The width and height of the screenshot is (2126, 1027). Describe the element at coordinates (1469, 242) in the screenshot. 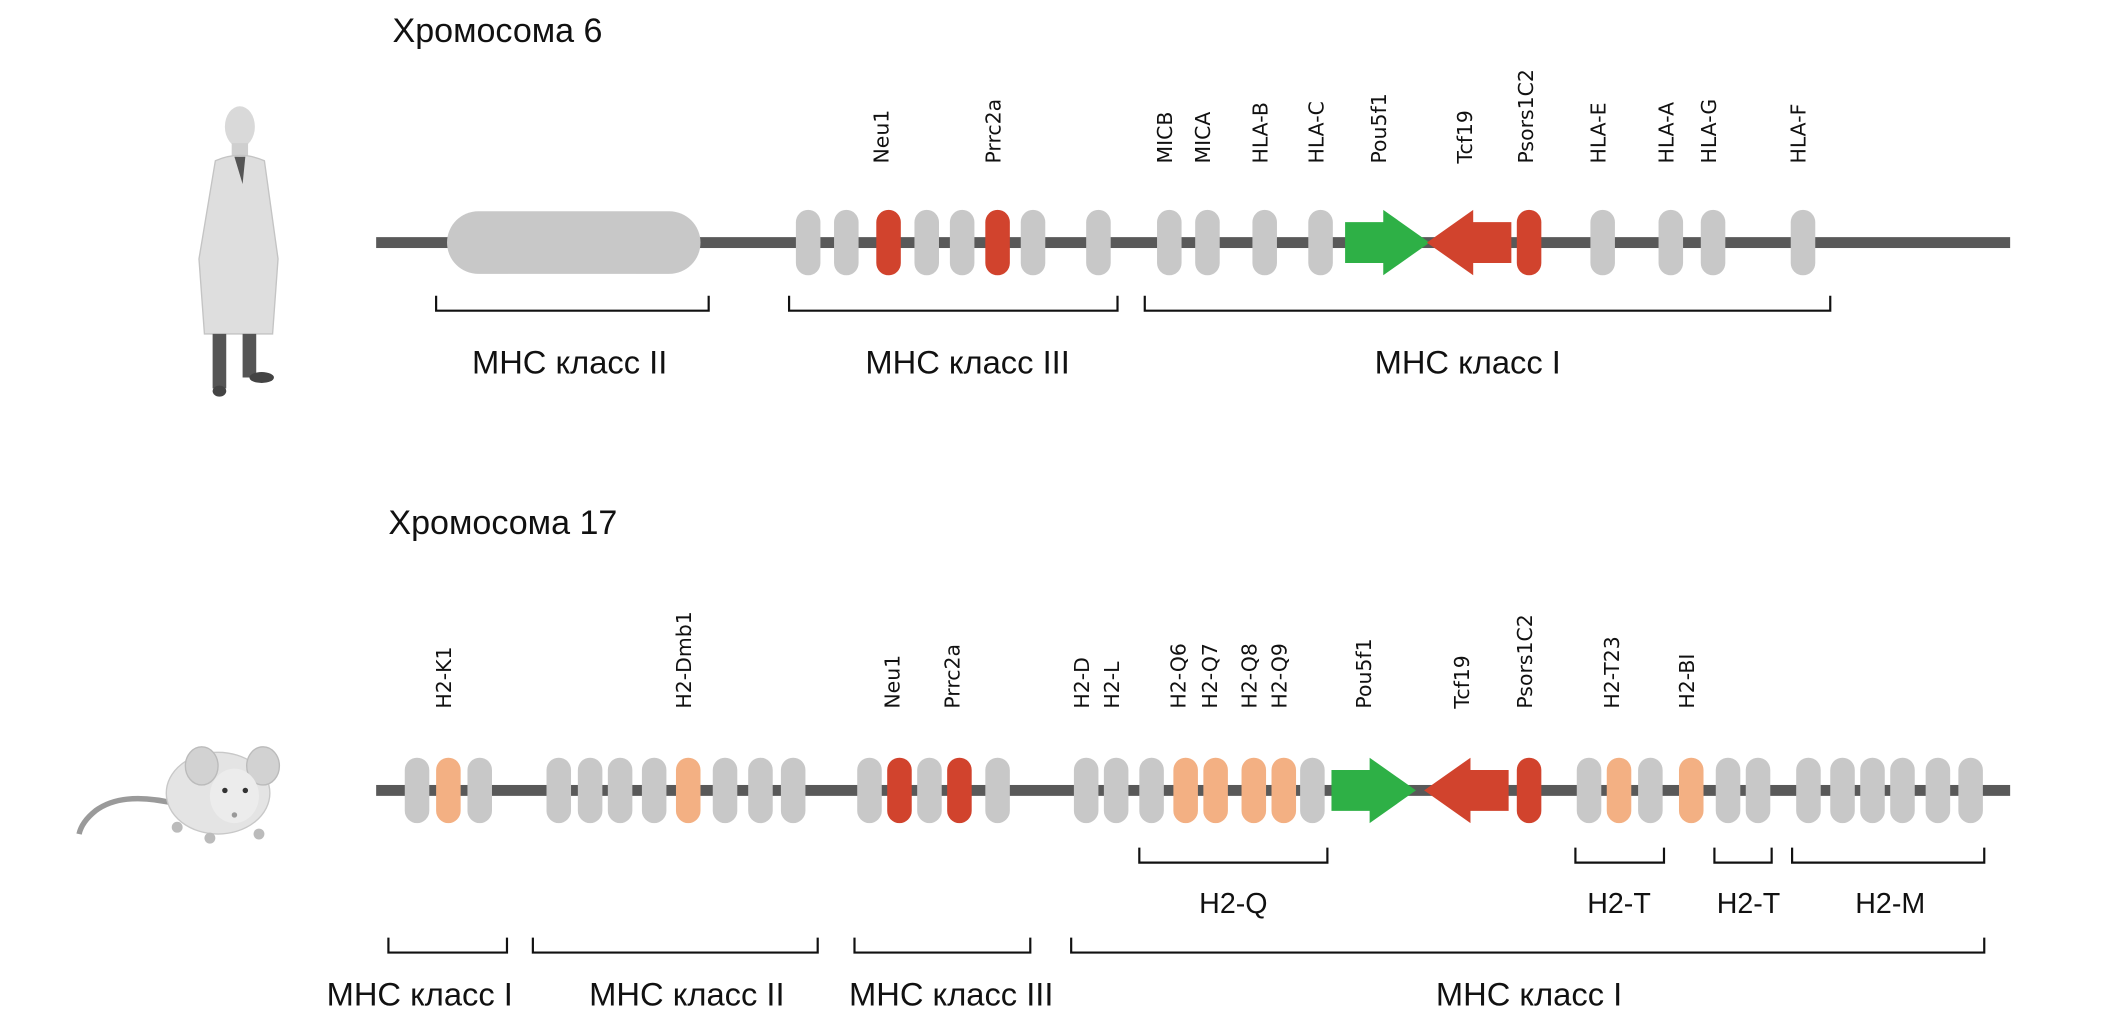

I see `tcf19-arrow` at that location.